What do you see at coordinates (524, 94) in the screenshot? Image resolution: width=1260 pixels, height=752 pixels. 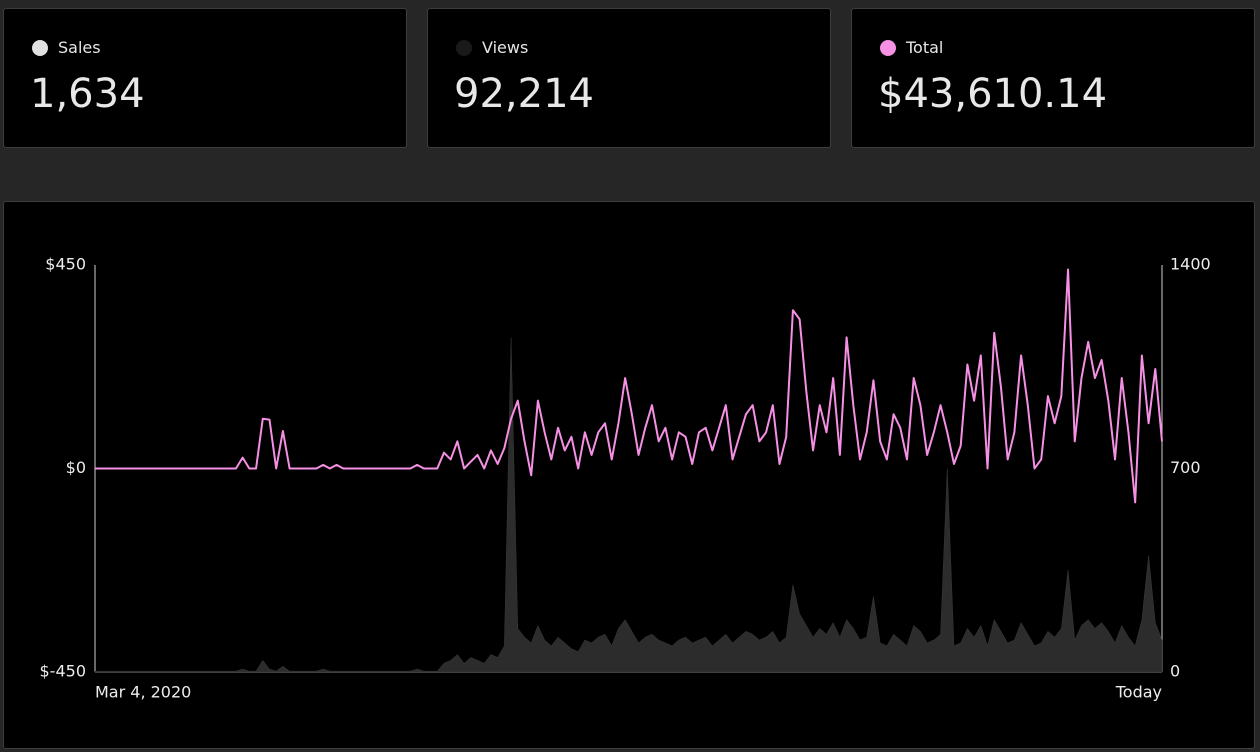 I see `metric-value: 92,214` at bounding box center [524, 94].